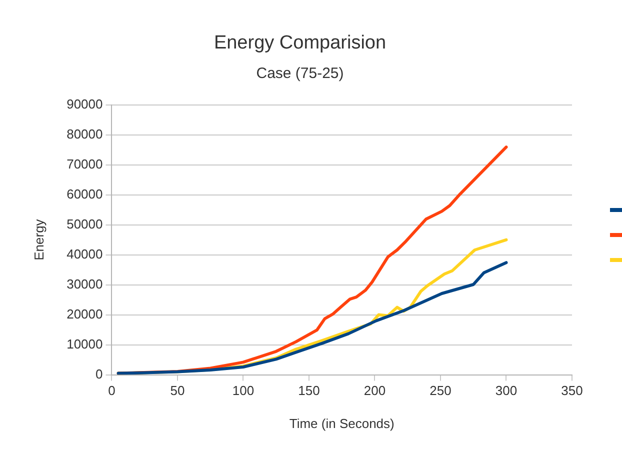 This screenshot has height=458, width=622. What do you see at coordinates (84, 164) in the screenshot?
I see `y-tick-label: 70000` at bounding box center [84, 164].